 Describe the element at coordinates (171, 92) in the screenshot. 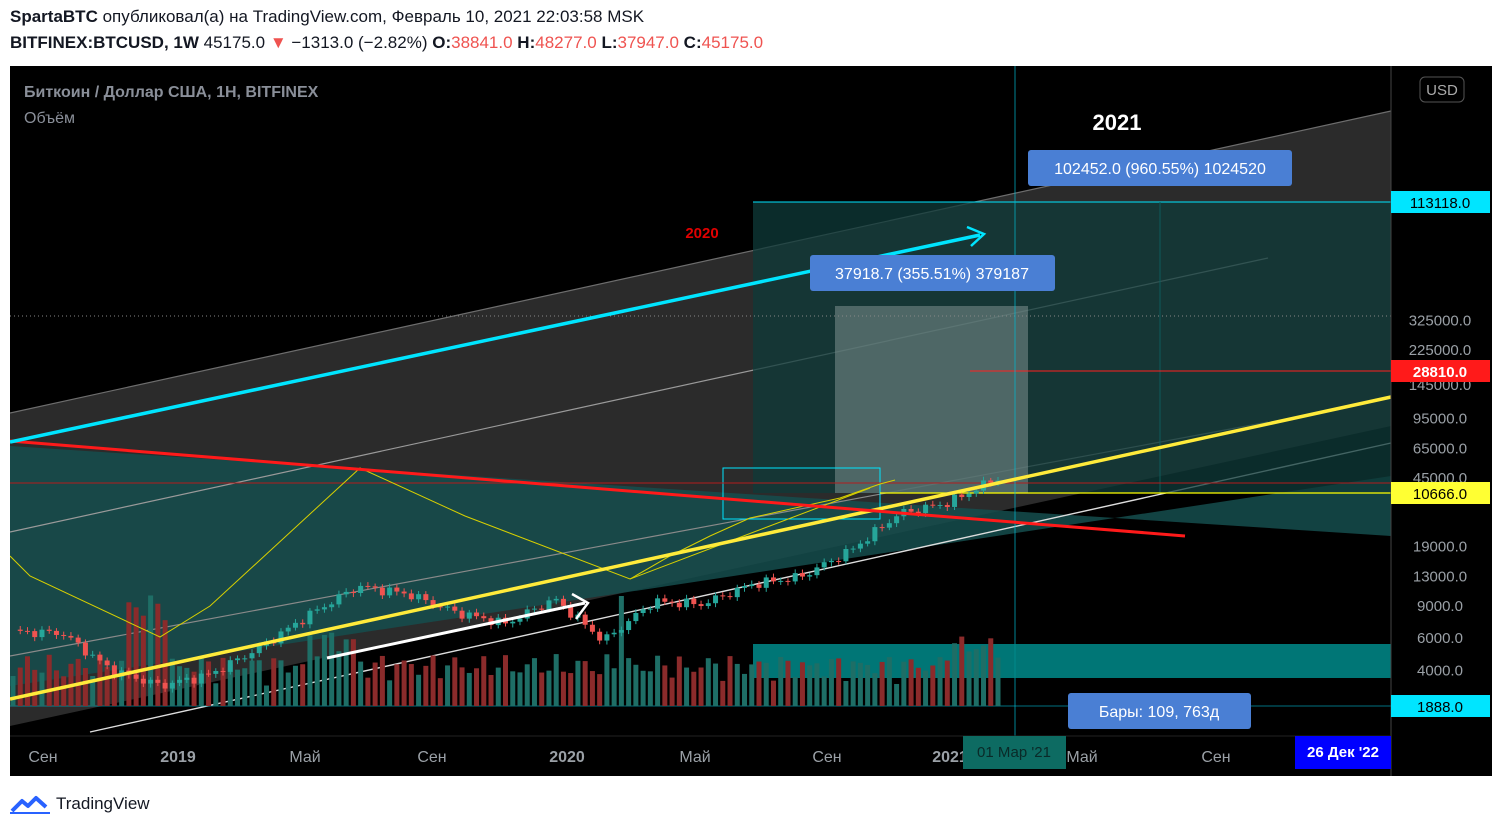

I see `chart-legend-title: Биткоин / Доллар США, 1Н, BITFINEX` at that location.